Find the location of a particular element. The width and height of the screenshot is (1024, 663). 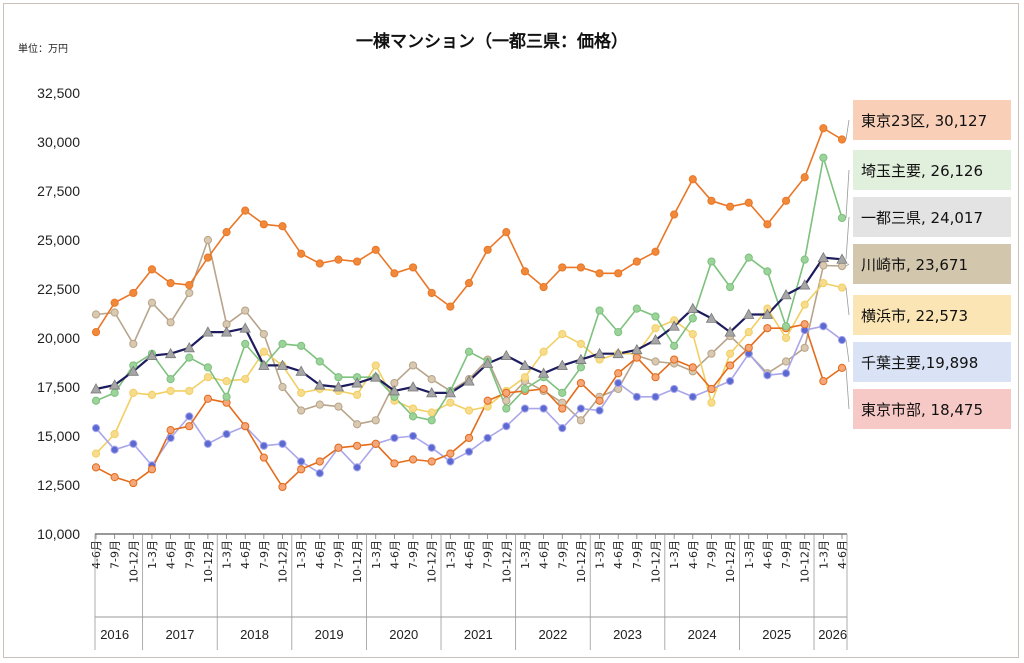

y-tick-label: 32,500 is located at coordinates (58, 93).